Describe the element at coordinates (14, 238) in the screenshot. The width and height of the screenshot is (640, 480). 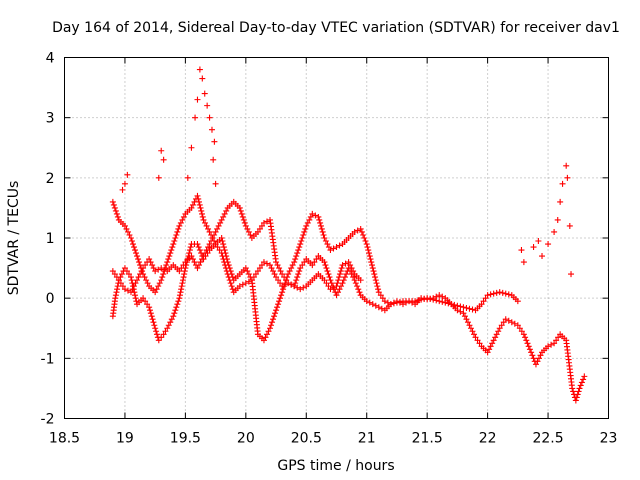
I see `y-axis-label: SDTVAR / TECUs` at that location.